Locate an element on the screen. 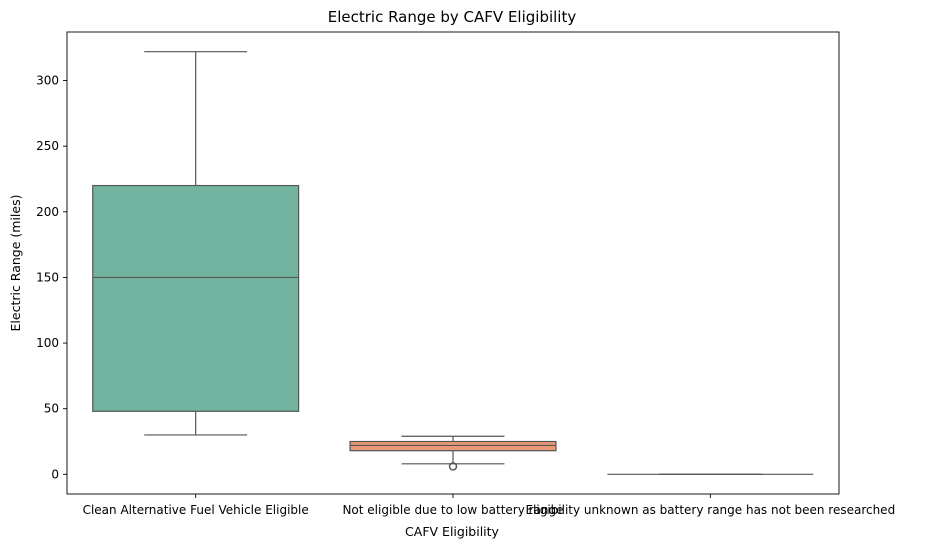 The height and width of the screenshot is (547, 935). outlier-point is located at coordinates (453, 466).